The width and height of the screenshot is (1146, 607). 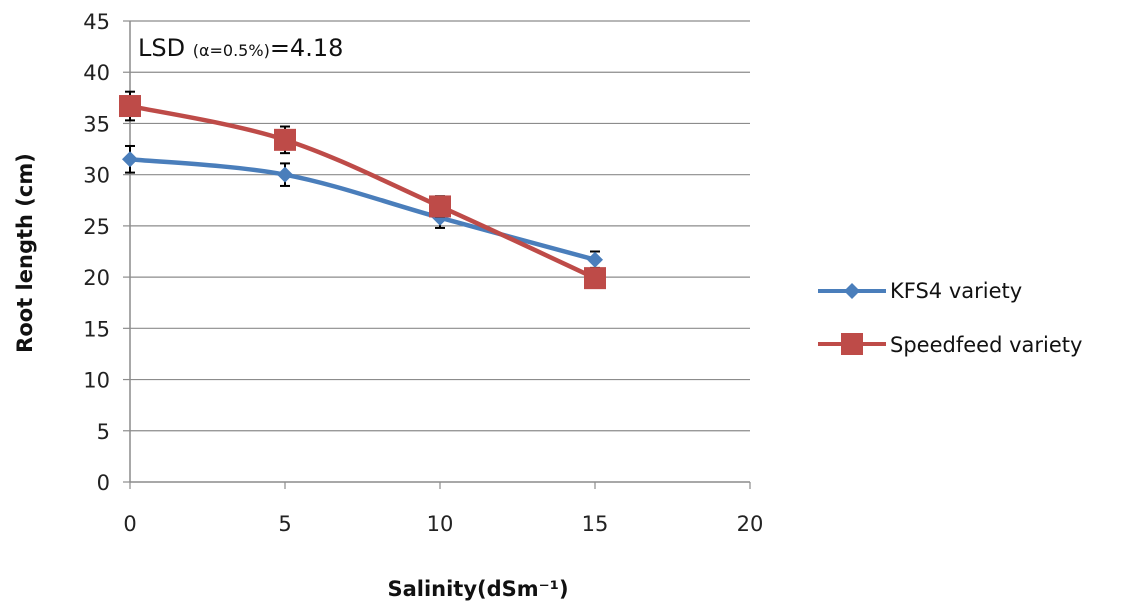 I want to click on y-tick-label-25: 25, so click(x=96, y=227).